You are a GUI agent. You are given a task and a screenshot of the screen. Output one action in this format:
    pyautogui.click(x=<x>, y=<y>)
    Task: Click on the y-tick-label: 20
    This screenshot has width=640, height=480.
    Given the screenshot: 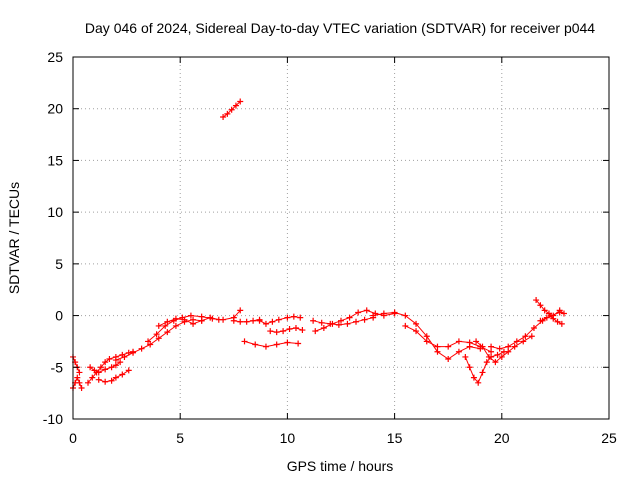 What is the action you would take?
    pyautogui.click(x=55, y=109)
    